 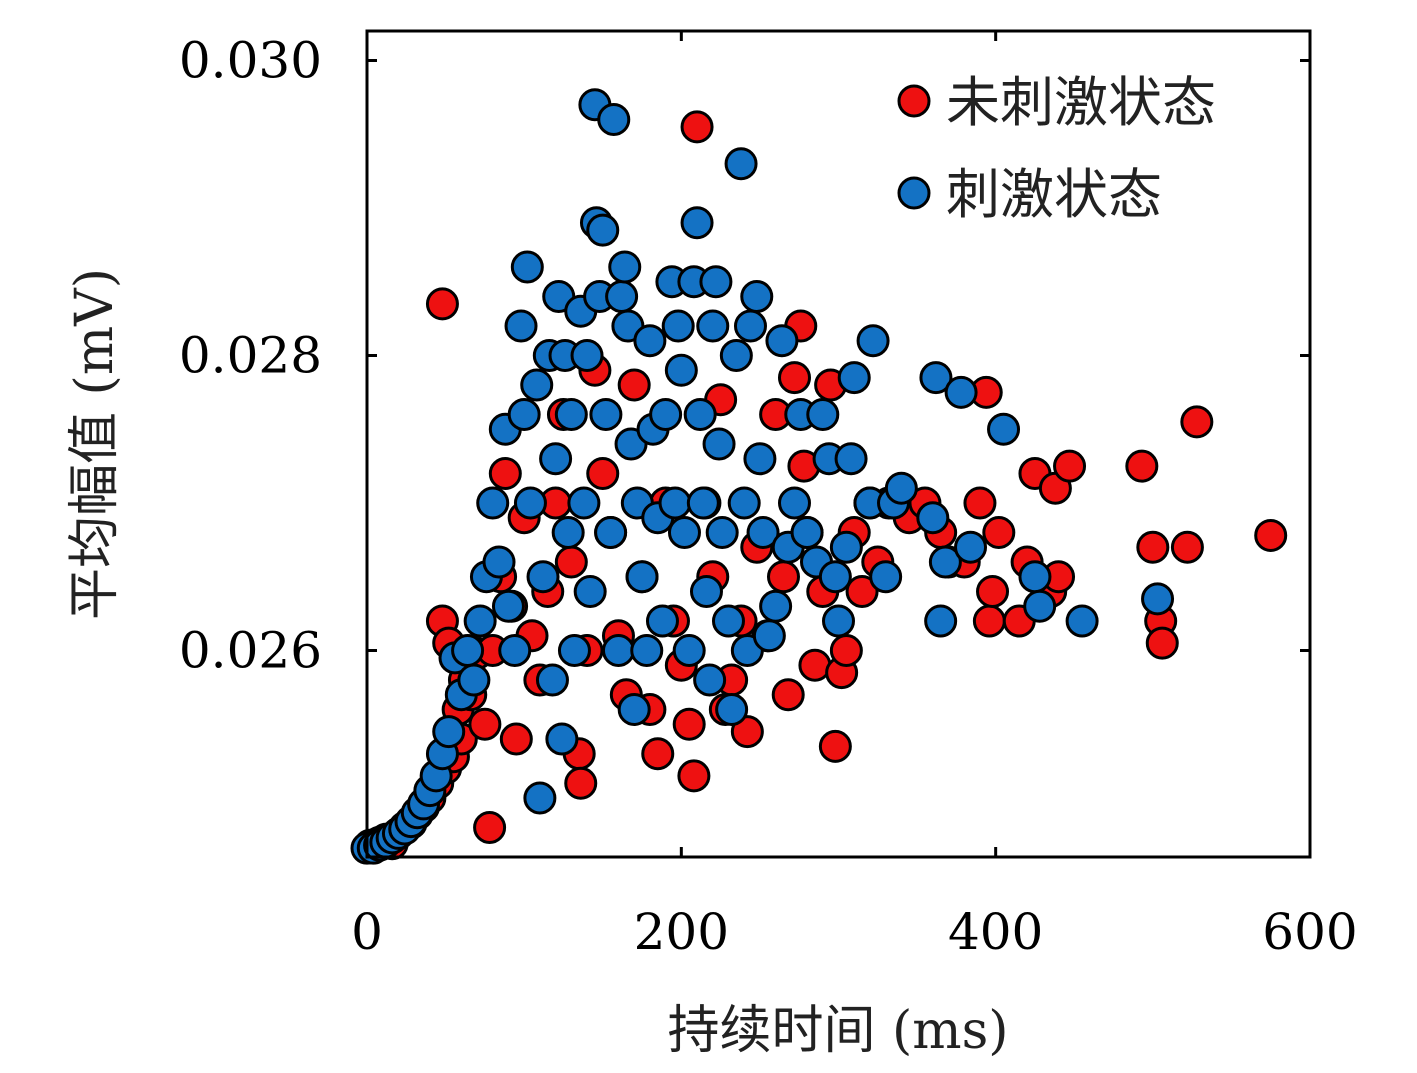 I want to click on legend-label-unstimulated: 未刺激状态, so click(x=1081, y=102).